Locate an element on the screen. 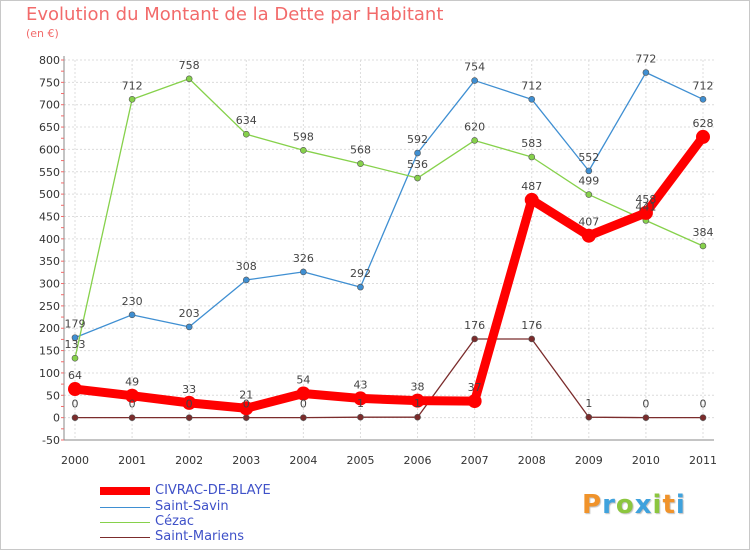 The height and width of the screenshot is (550, 750). data-label-civrac: 21 is located at coordinates (246, 394).